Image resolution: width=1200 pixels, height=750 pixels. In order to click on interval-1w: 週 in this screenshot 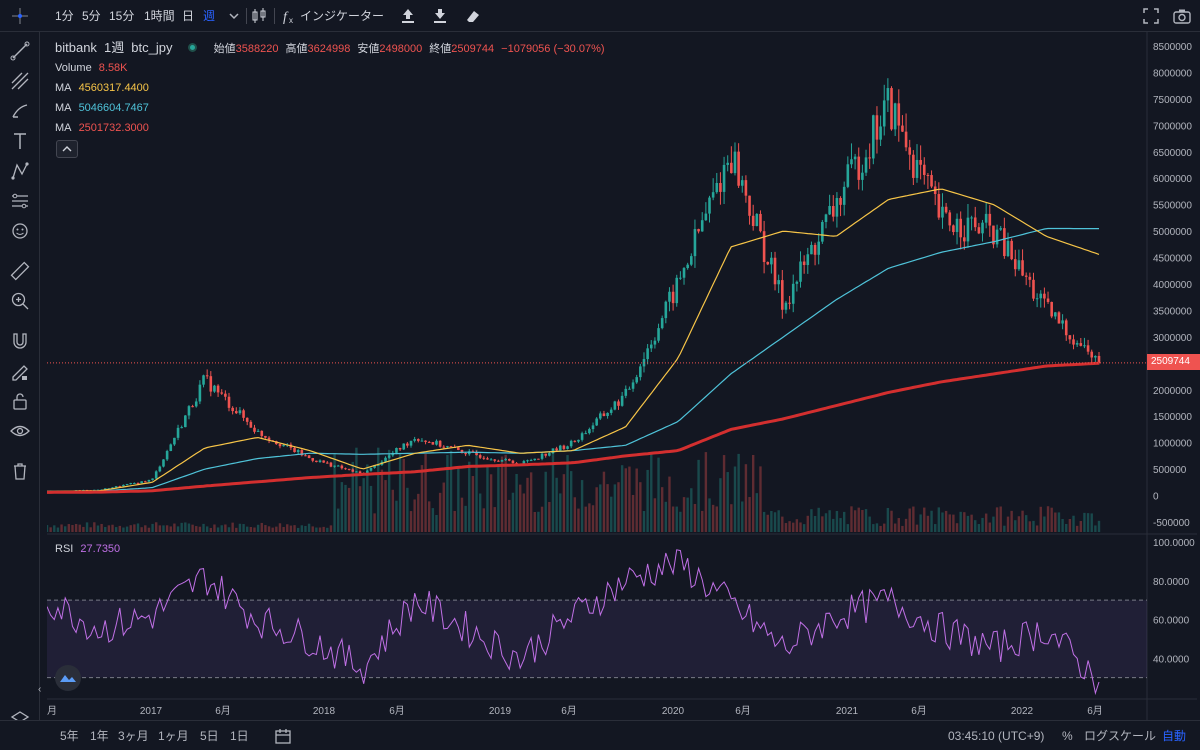, I will do `click(209, 16)`.